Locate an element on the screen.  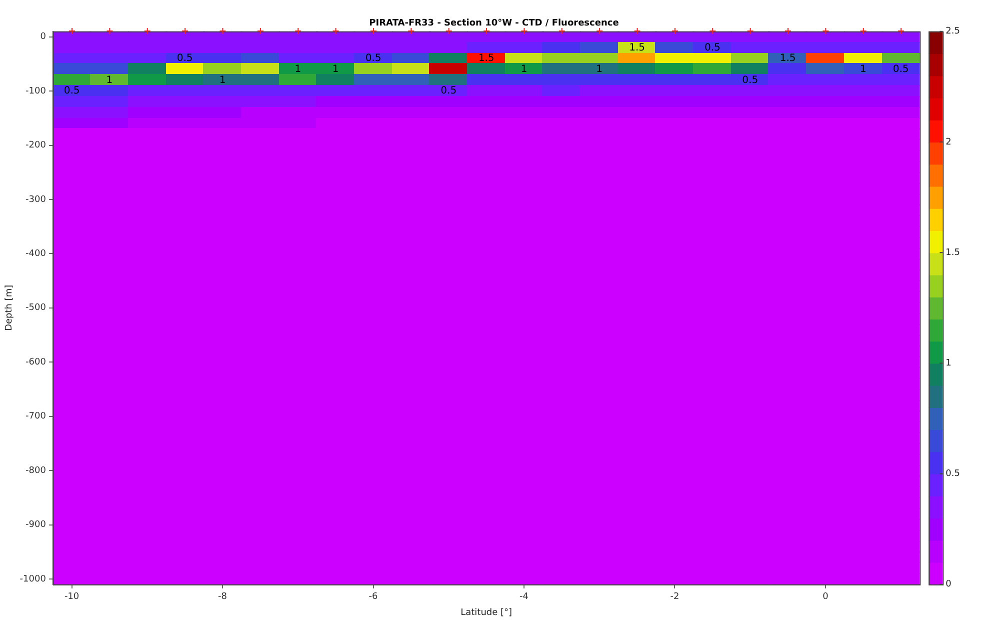
x-tick-label: -10 is located at coordinates (72, 597).